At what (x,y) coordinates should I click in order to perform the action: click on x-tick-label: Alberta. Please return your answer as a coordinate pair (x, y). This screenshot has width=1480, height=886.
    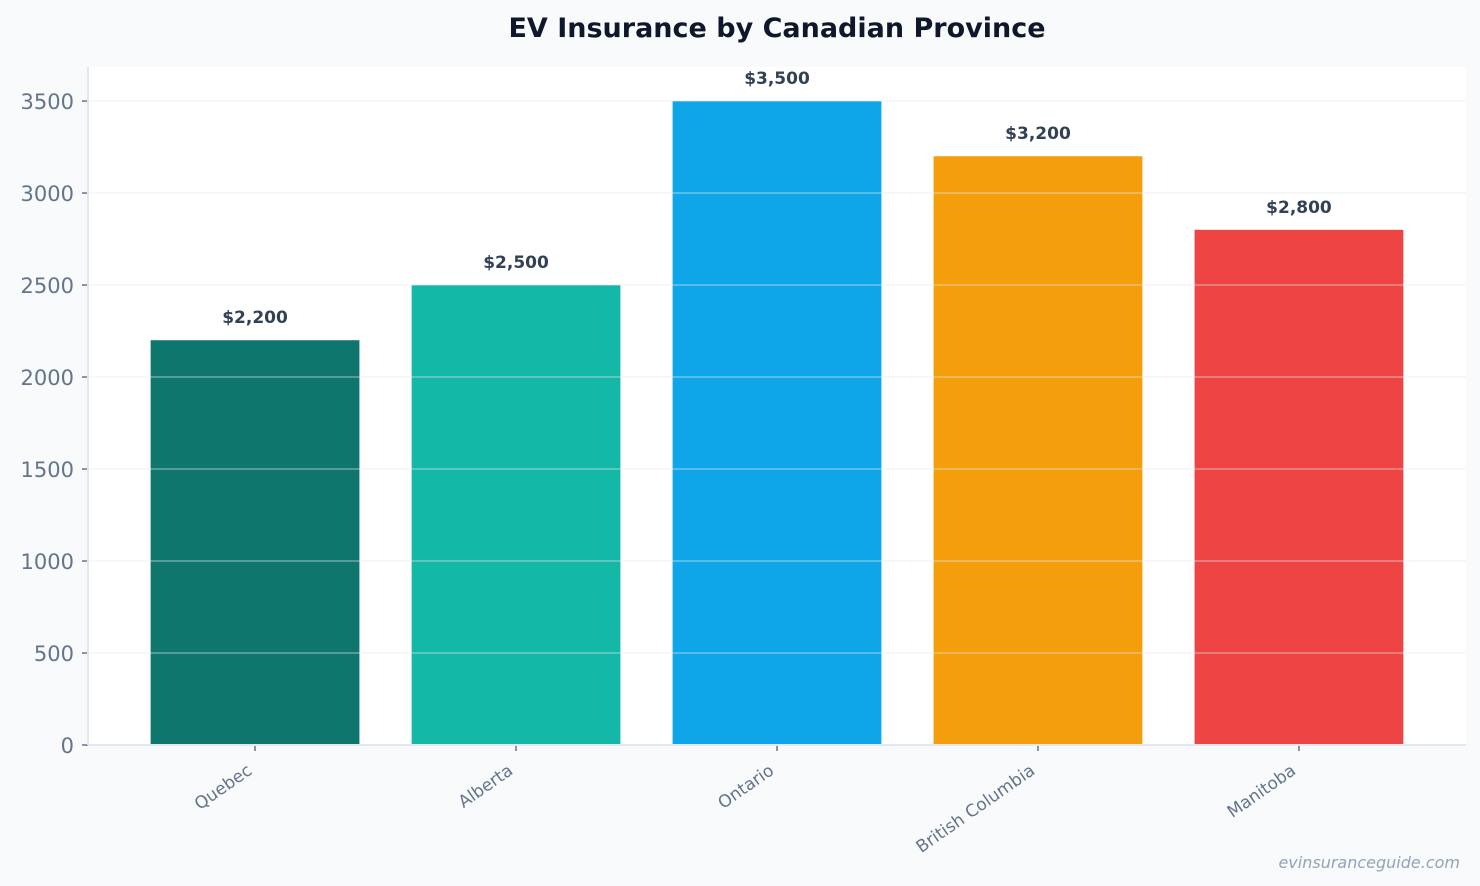
    Looking at the image, I should click on (486, 787).